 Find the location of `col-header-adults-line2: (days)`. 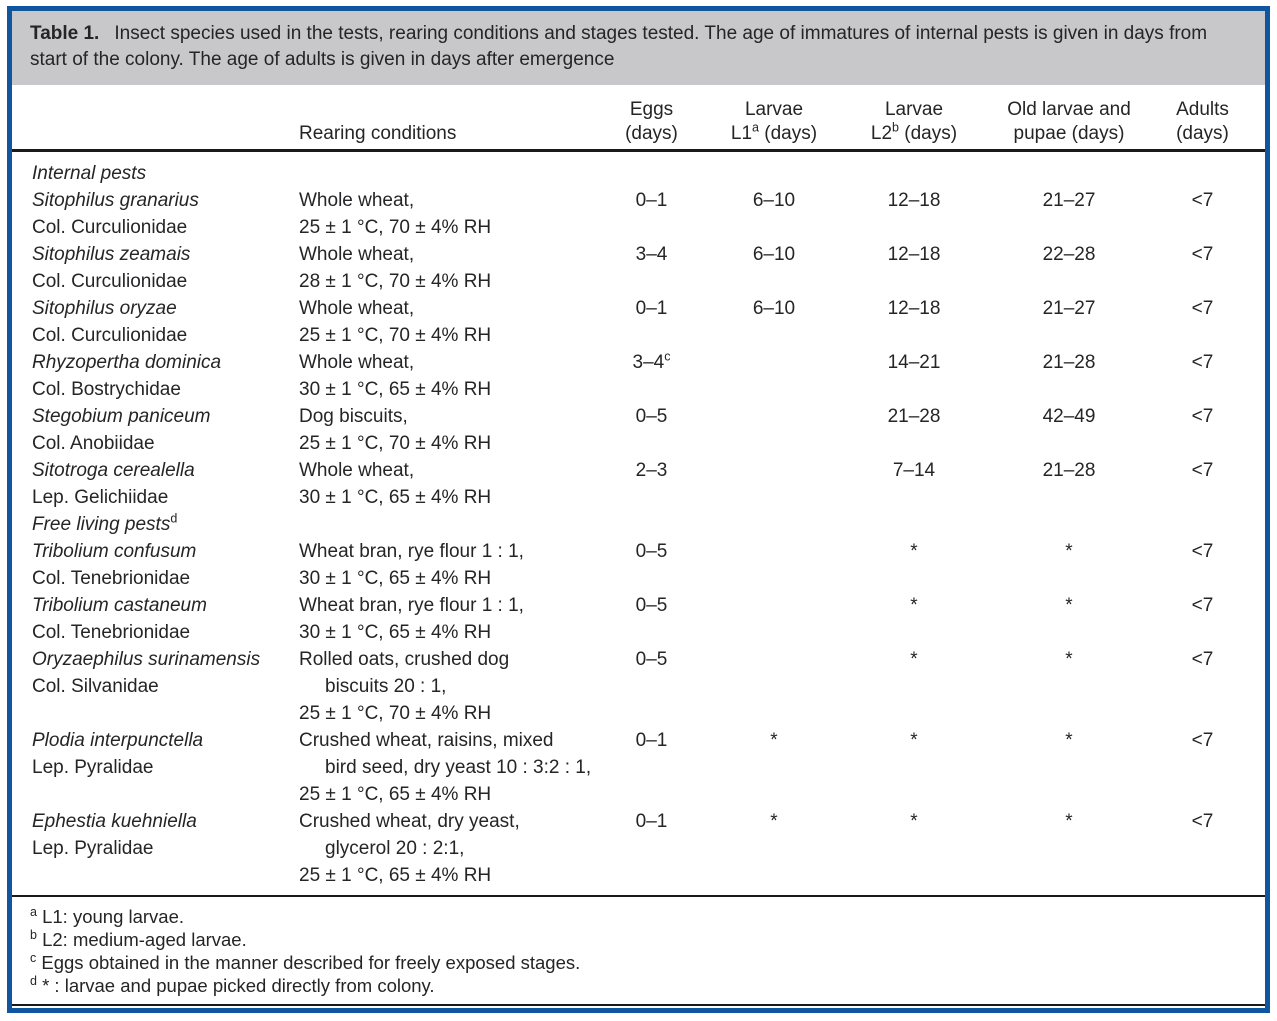

col-header-adults-line2: (days) is located at coordinates (1202, 133).